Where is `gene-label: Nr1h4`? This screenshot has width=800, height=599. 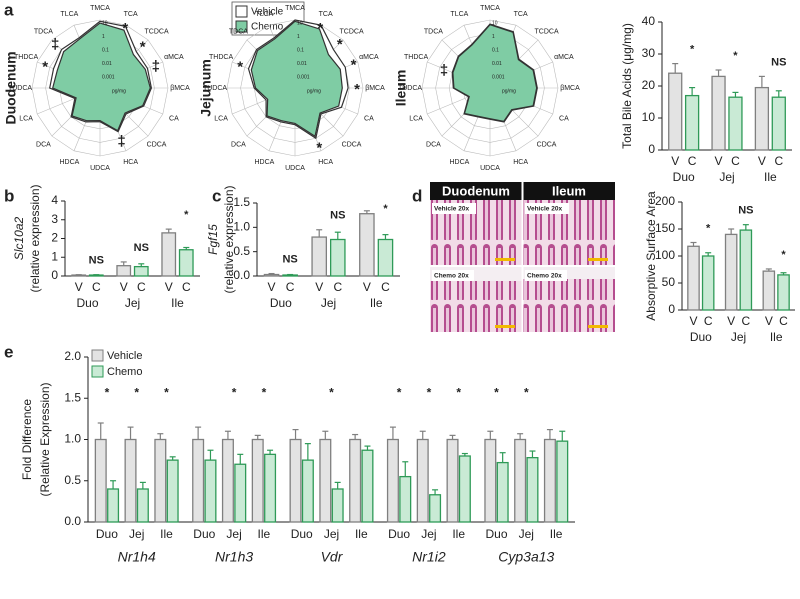 gene-label: Nr1h4 is located at coordinates (137, 557).